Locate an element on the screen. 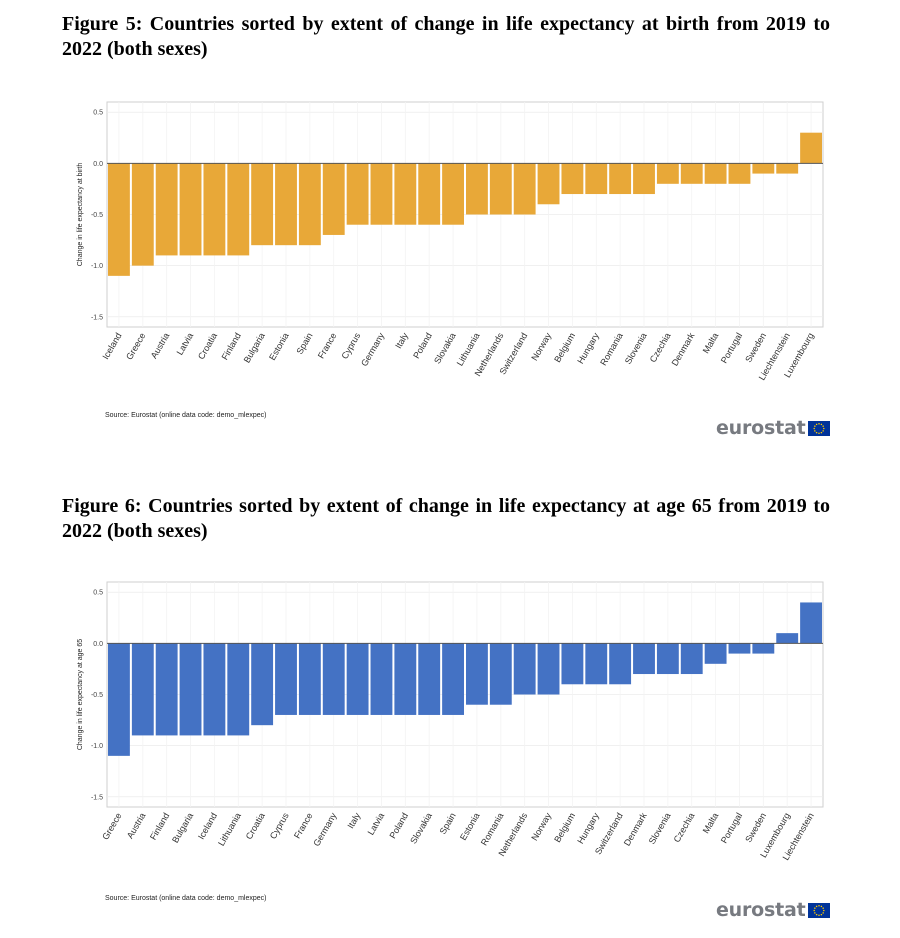  x-tick-label: Romania is located at coordinates (611, 349).